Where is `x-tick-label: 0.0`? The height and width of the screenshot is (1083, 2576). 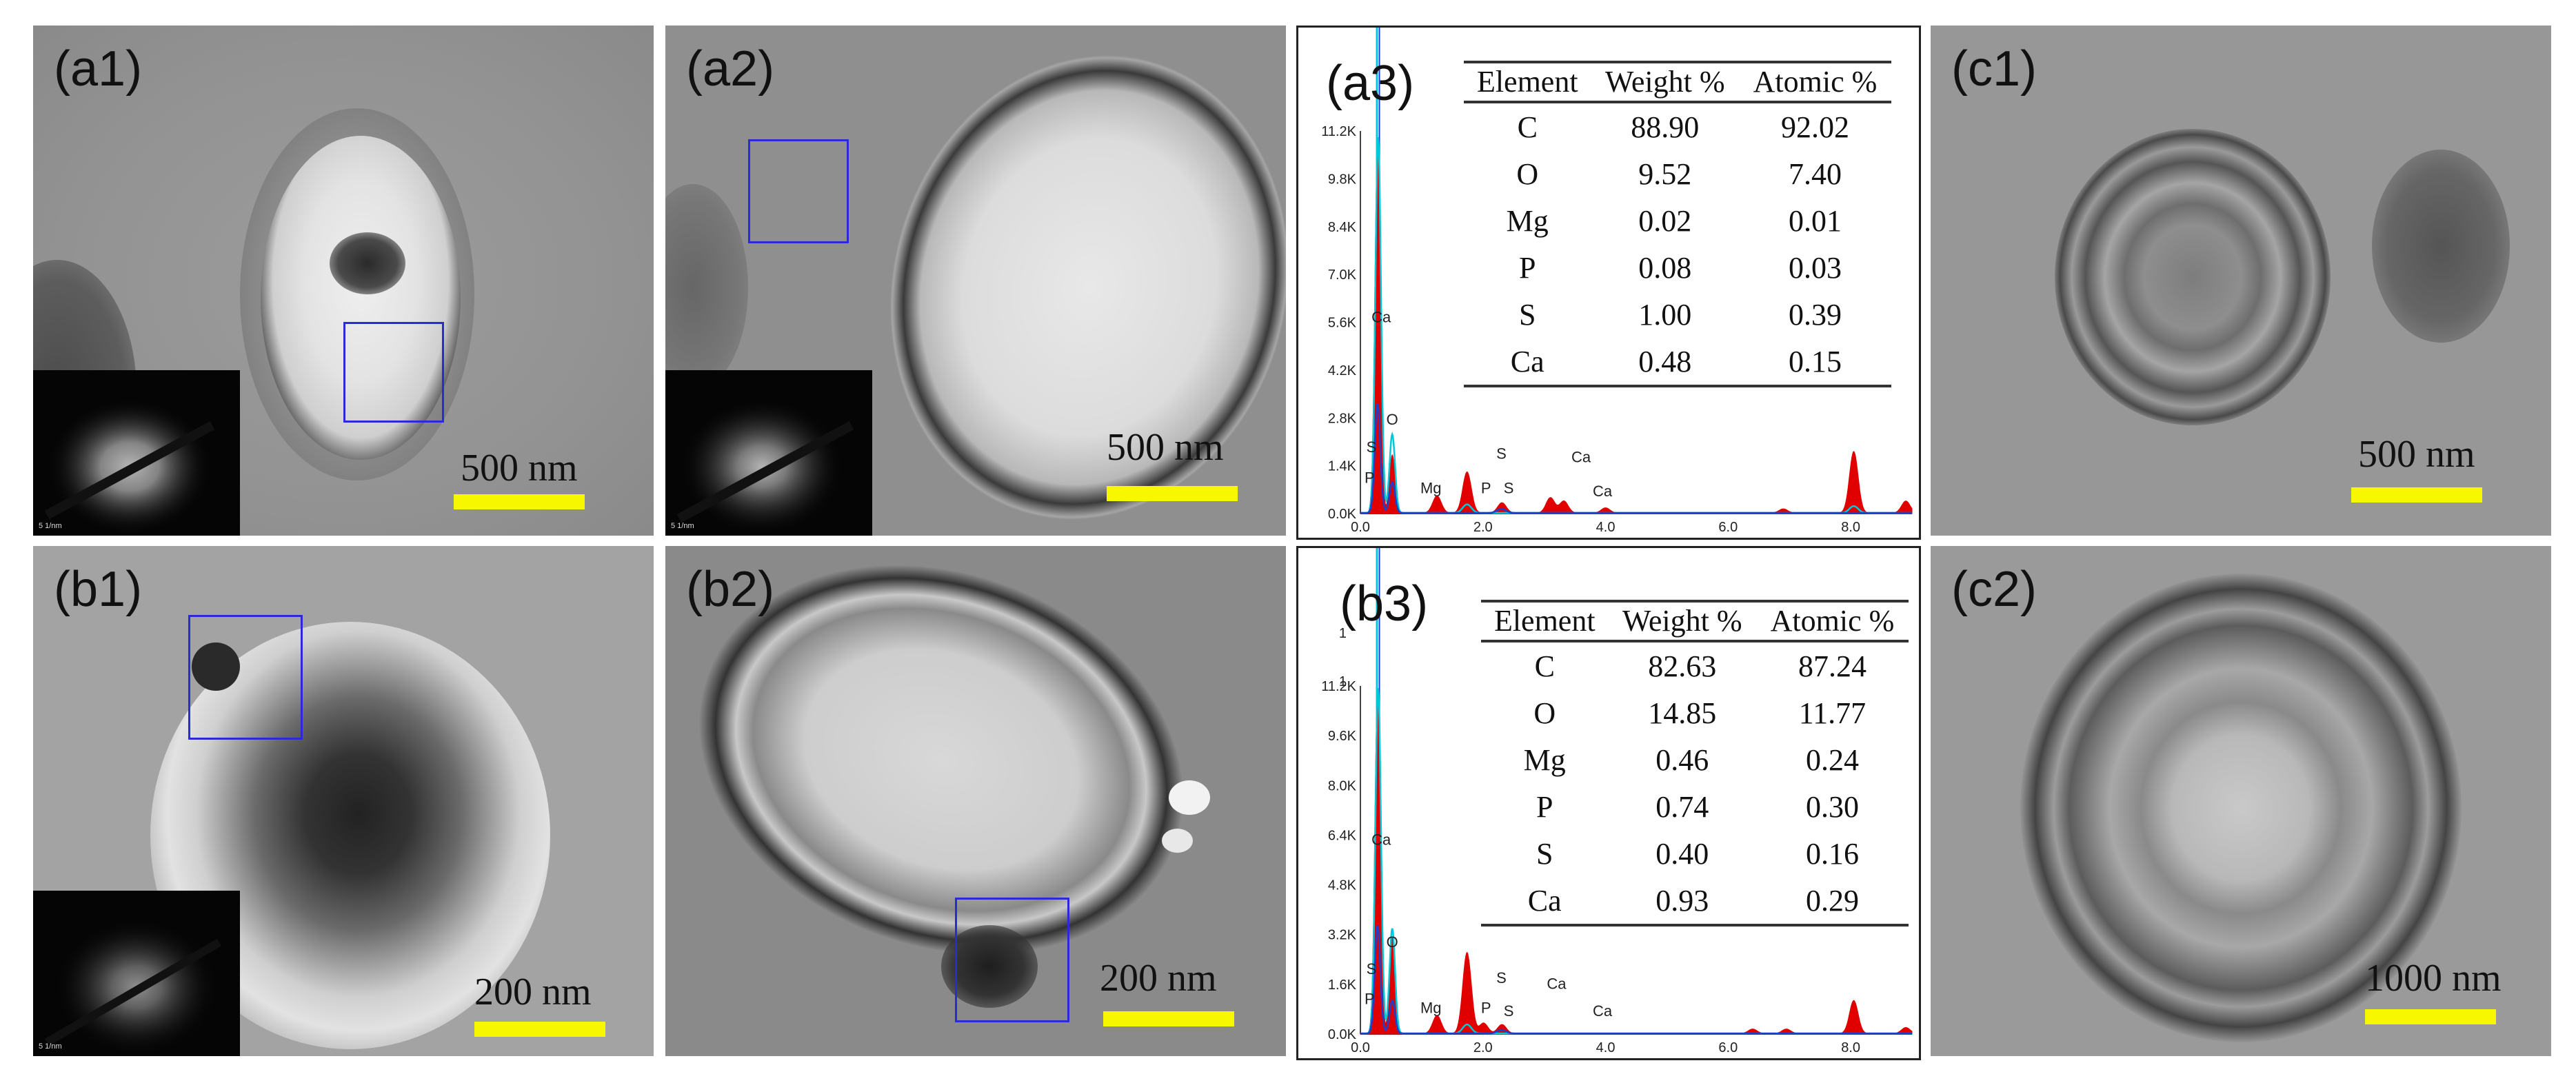
x-tick-label: 0.0 is located at coordinates (1360, 1047).